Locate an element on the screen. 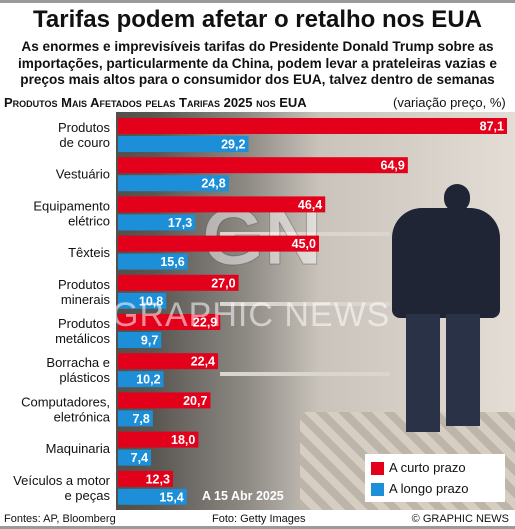  data-label-long-term: 24,8 is located at coordinates (213, 184).